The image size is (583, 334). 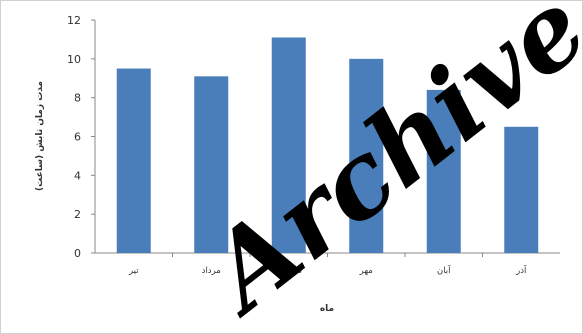 I want to click on x-tick-label: مهر, so click(x=366, y=271).